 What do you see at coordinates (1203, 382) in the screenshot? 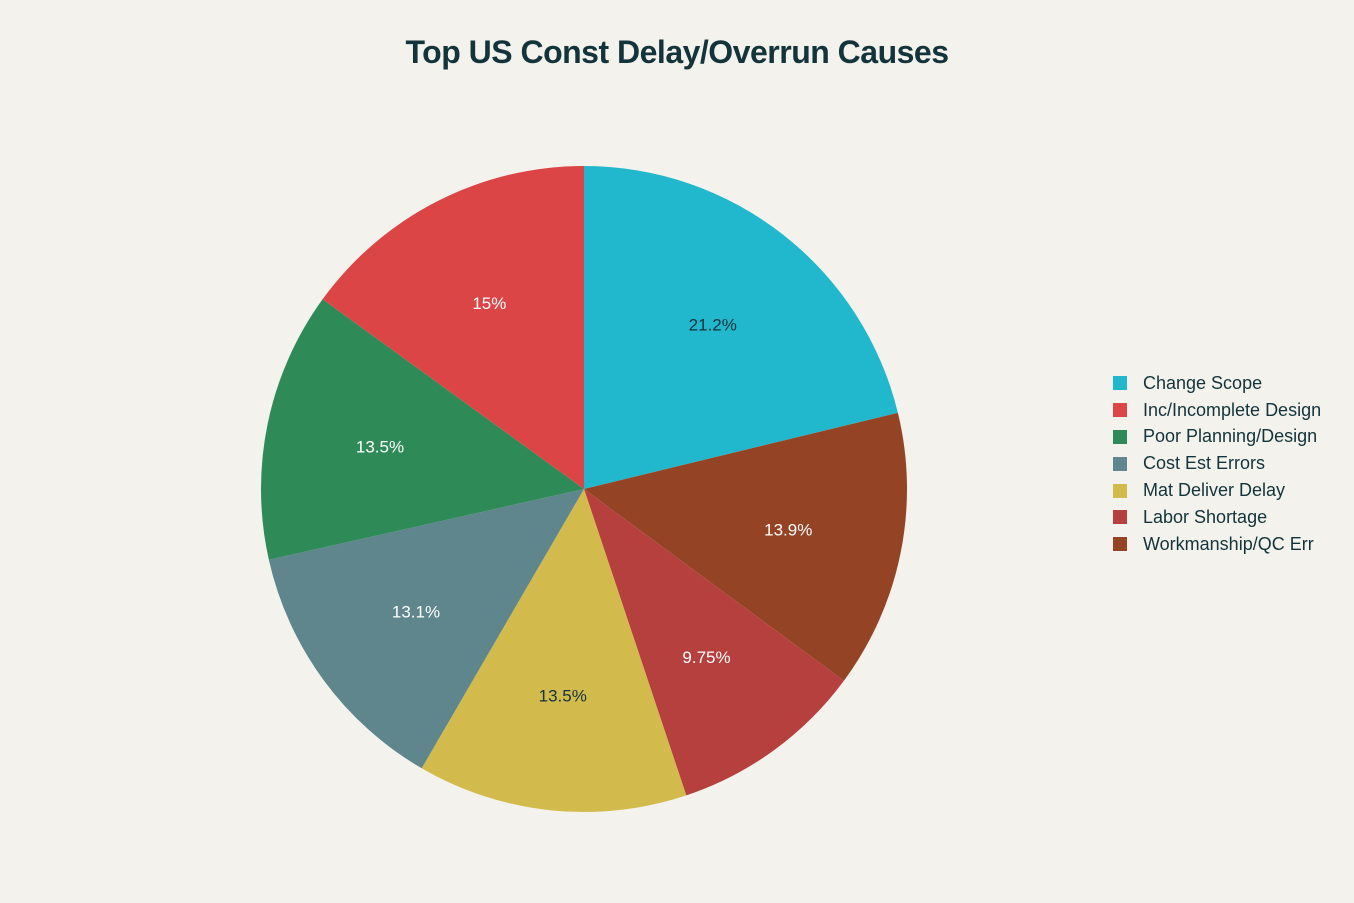
I see `legend-label: Change Scope` at bounding box center [1203, 382].